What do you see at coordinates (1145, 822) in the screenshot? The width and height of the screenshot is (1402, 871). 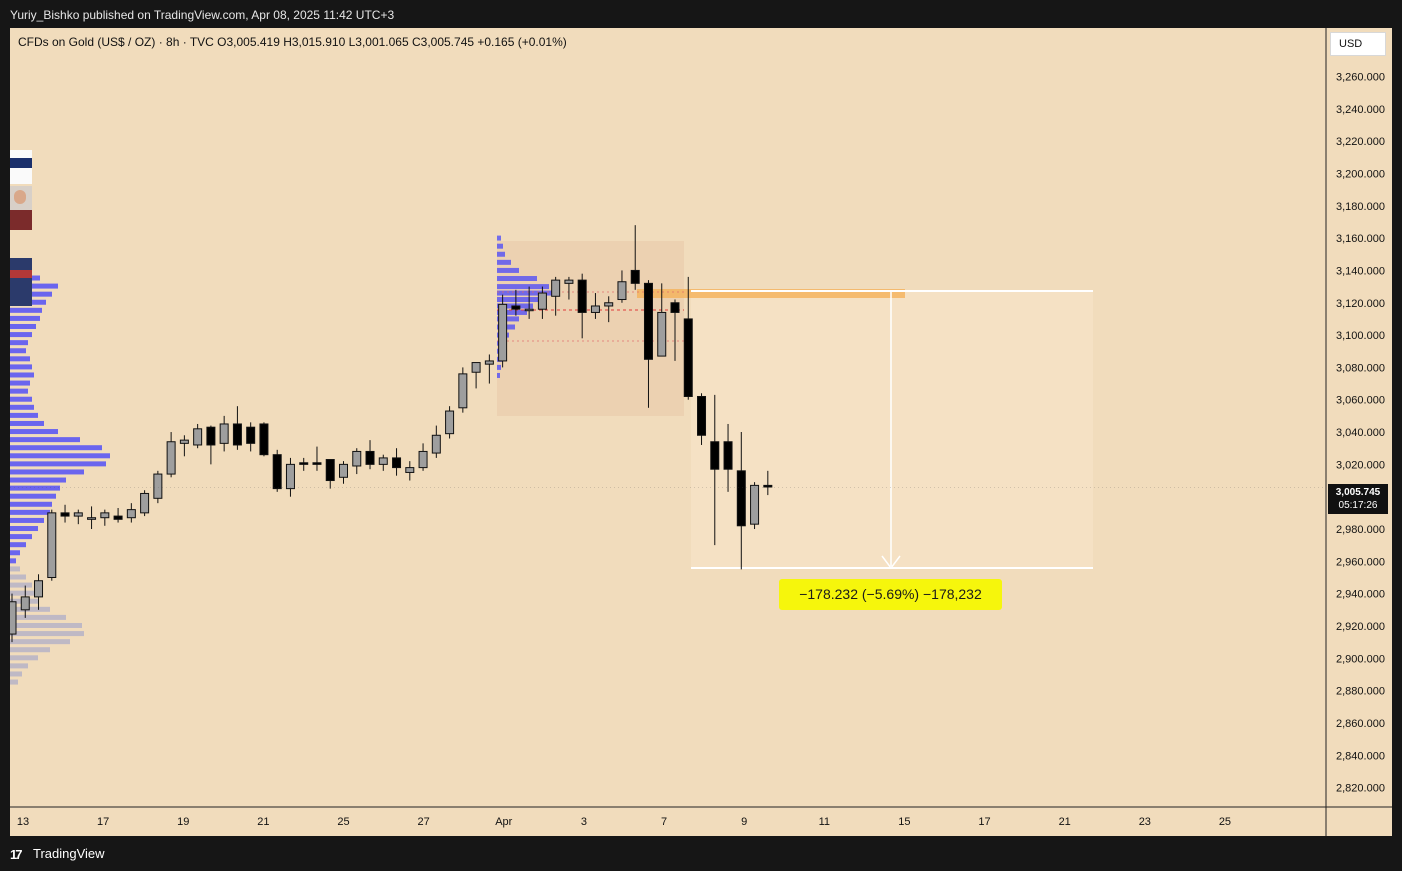 I see `x-tick-label: 23` at bounding box center [1145, 822].